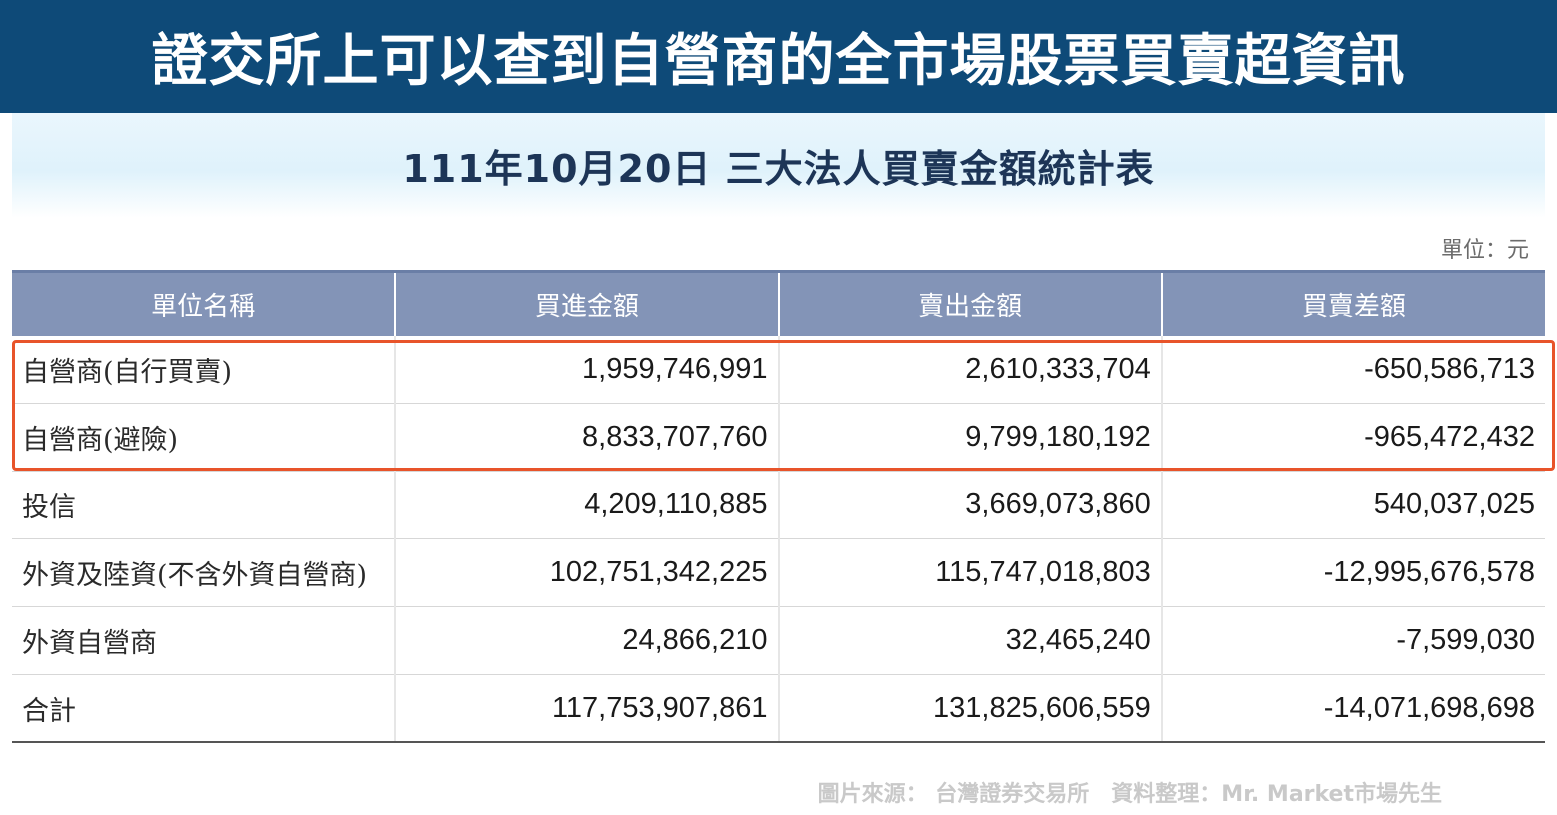  I want to click on row-name: 外資自營商, so click(204, 640).